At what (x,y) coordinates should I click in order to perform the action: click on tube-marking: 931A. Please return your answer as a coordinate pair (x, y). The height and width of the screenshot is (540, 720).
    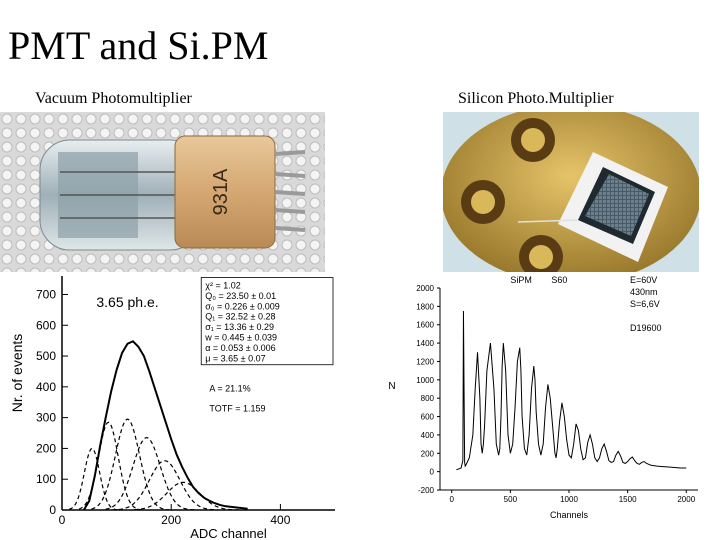
    Looking at the image, I should click on (221, 191).